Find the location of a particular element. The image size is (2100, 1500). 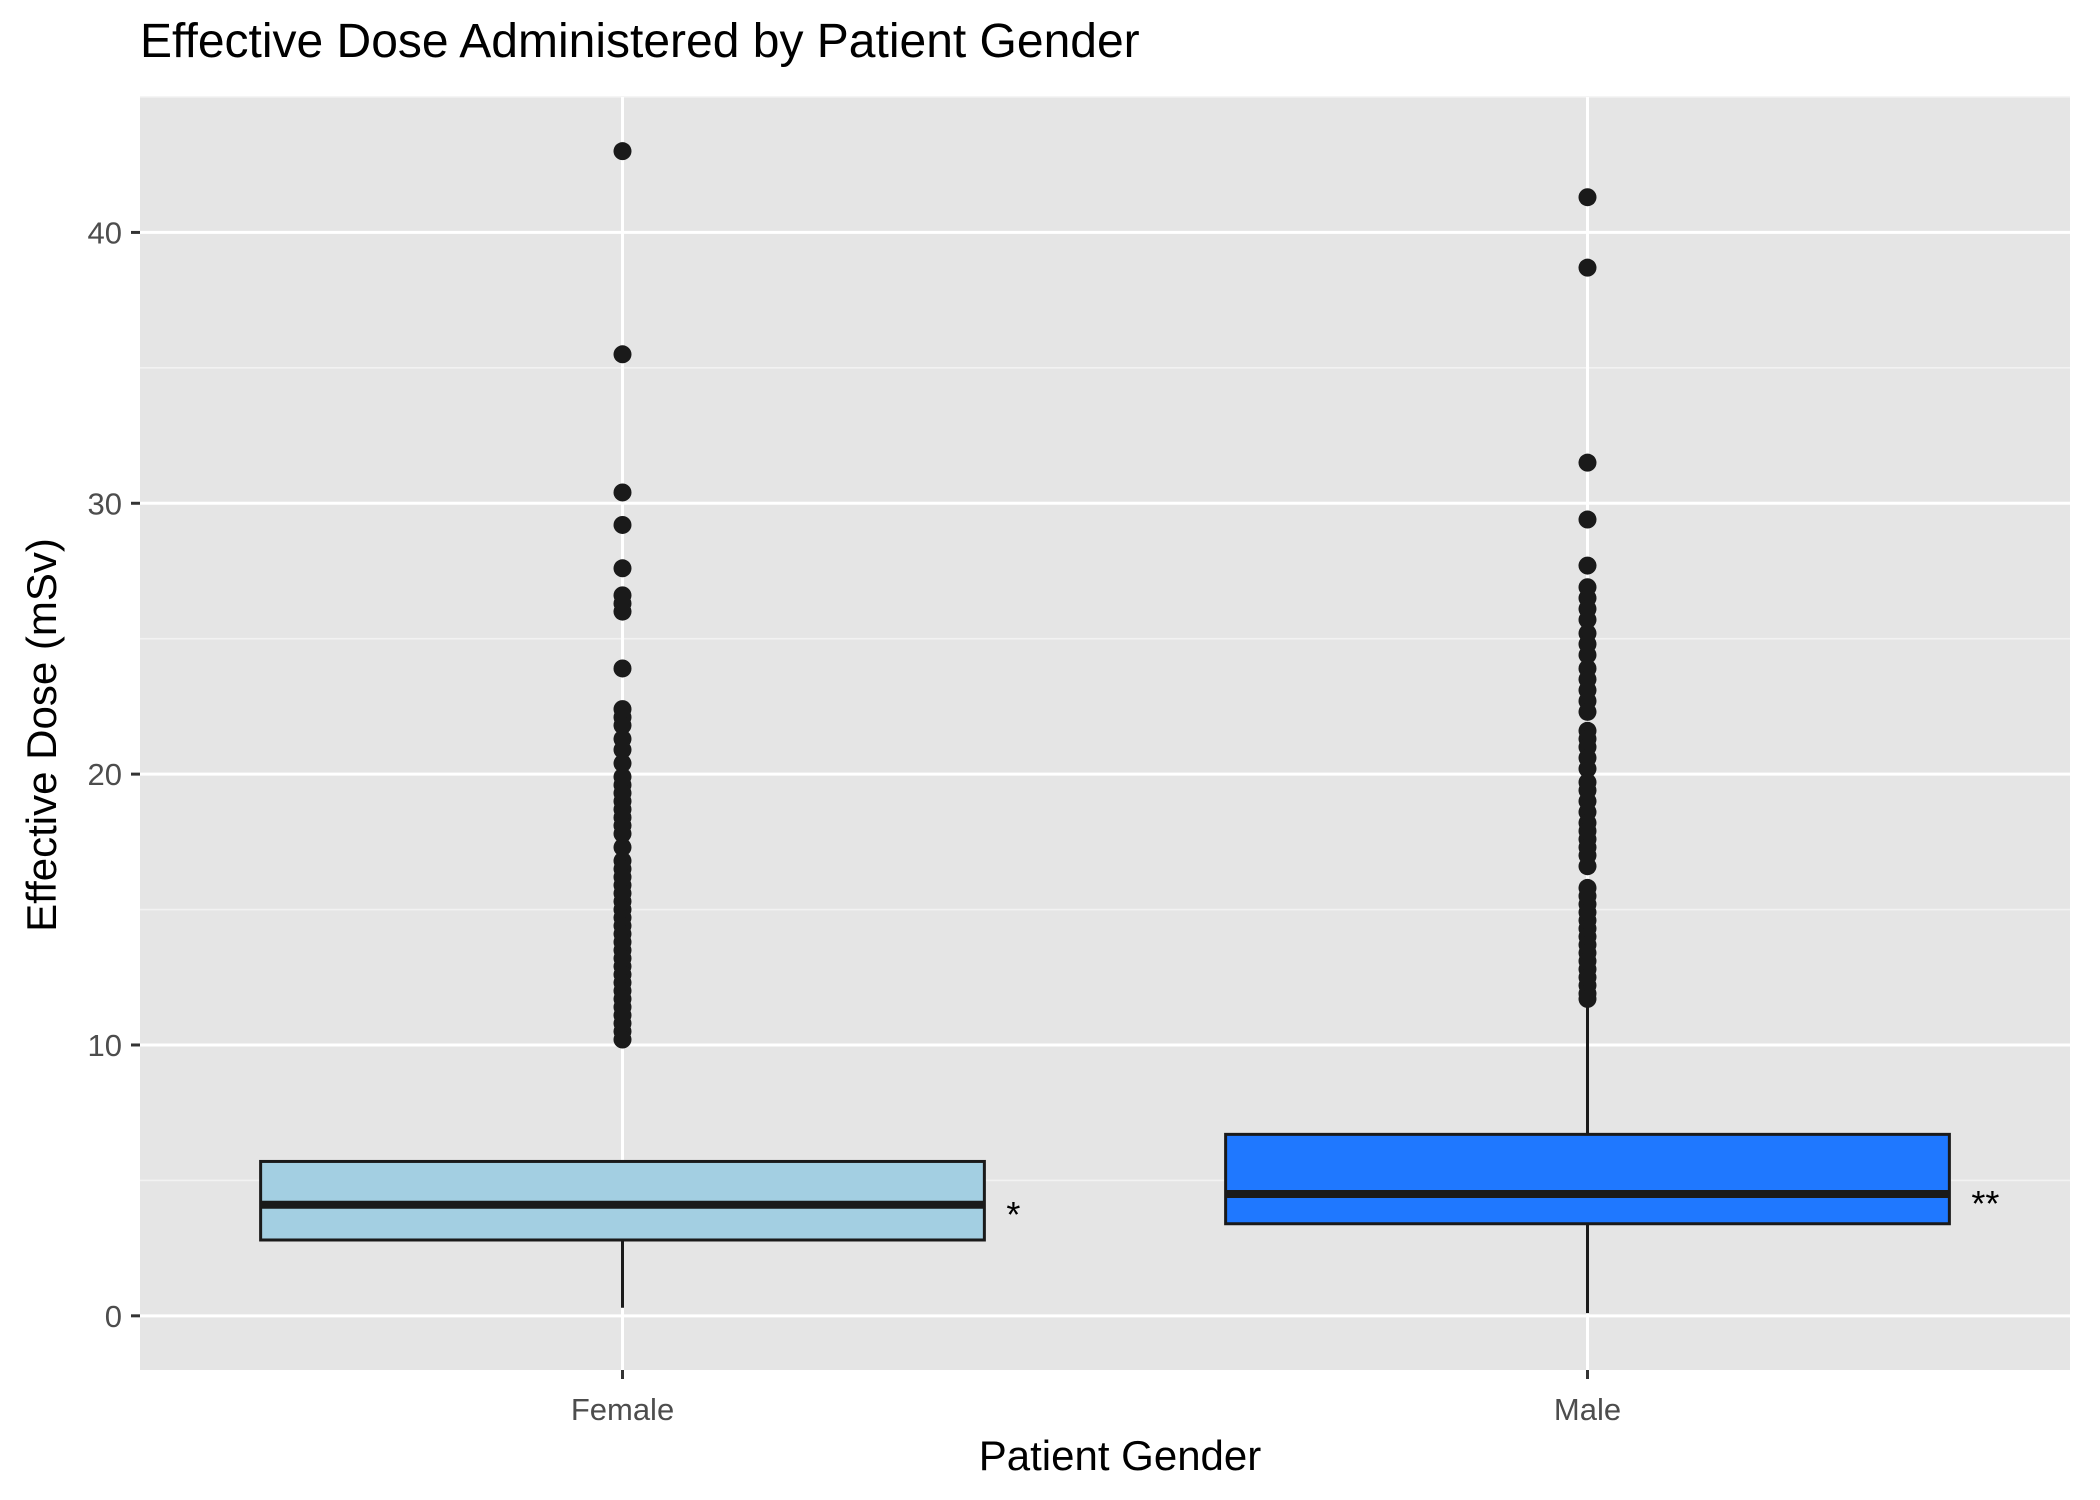

x-tick-label: Female is located at coordinates (622, 1409).